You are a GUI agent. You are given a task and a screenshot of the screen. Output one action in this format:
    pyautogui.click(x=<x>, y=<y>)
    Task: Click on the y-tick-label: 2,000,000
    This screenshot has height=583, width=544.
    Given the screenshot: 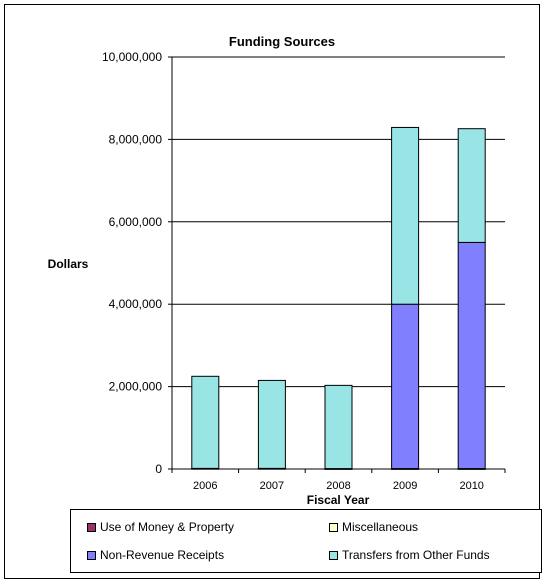 What is the action you would take?
    pyautogui.click(x=136, y=387)
    